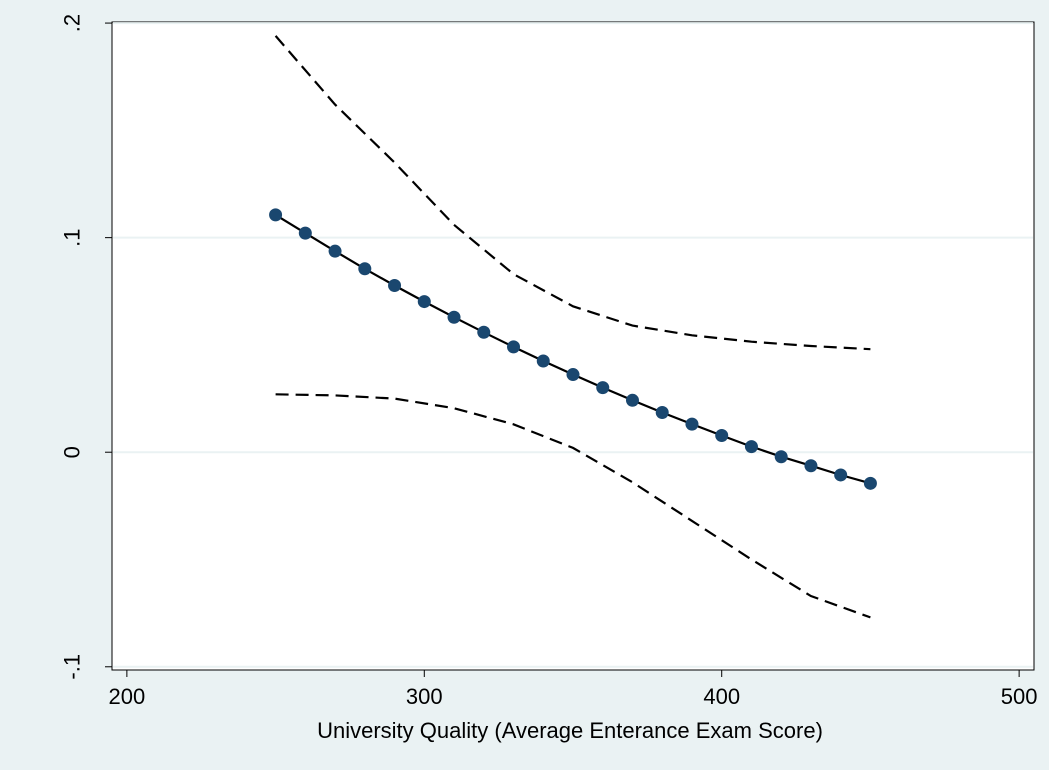 The width and height of the screenshot is (1049, 770). I want to click on y-tick-label: 0, so click(72, 452).